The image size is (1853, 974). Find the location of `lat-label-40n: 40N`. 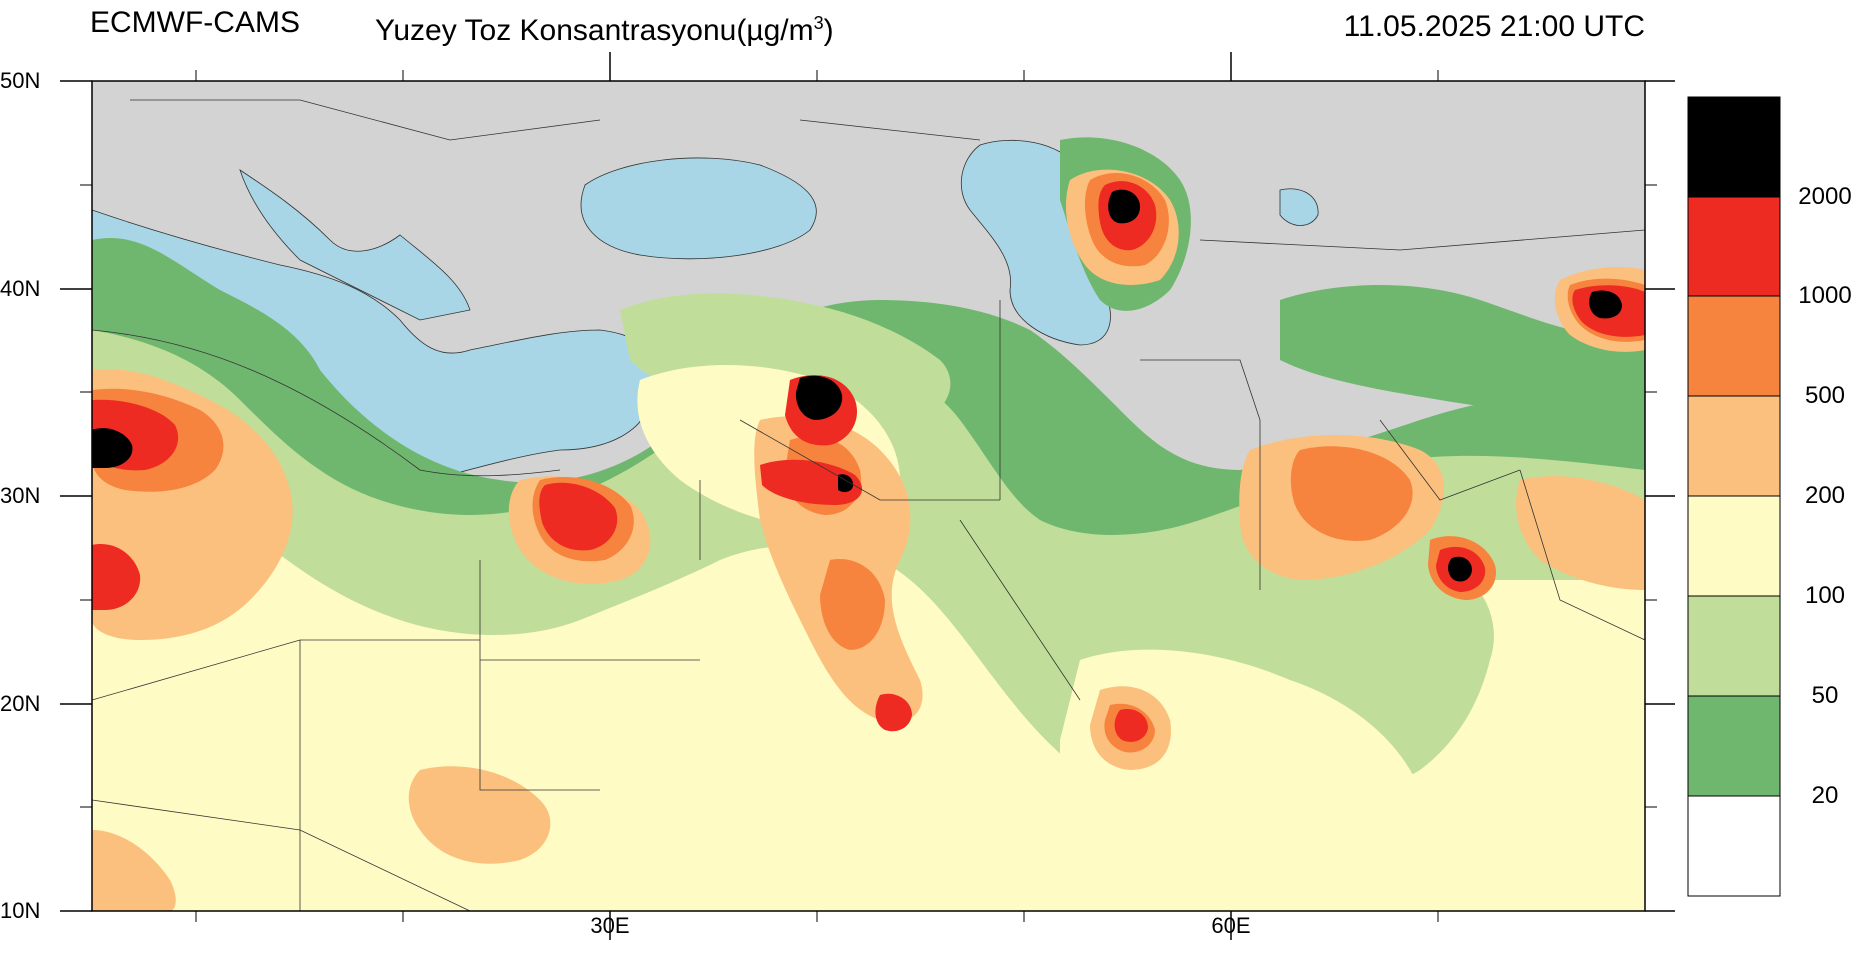

lat-label-40n: 40N is located at coordinates (20, 288).